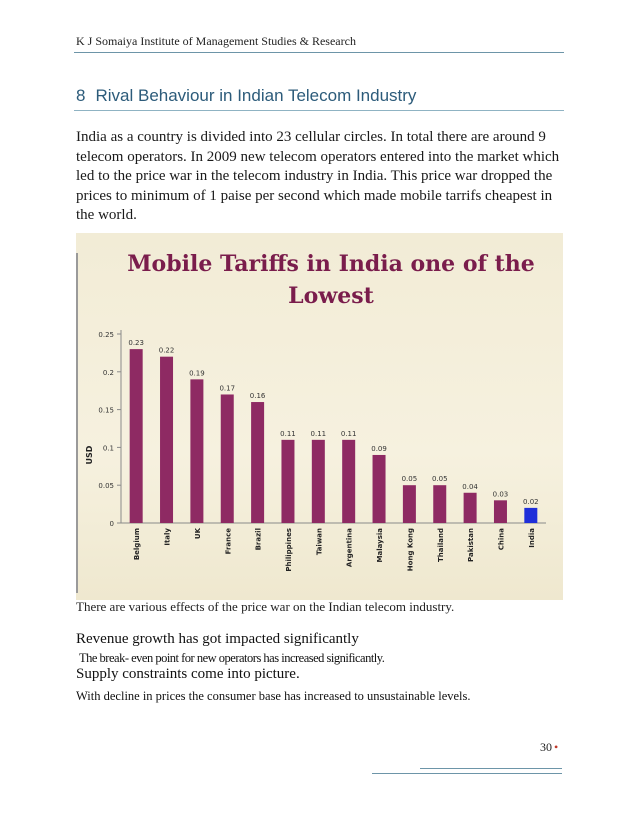 Image resolution: width=638 pixels, height=826 pixels. I want to click on header-divider, so click(319, 52).